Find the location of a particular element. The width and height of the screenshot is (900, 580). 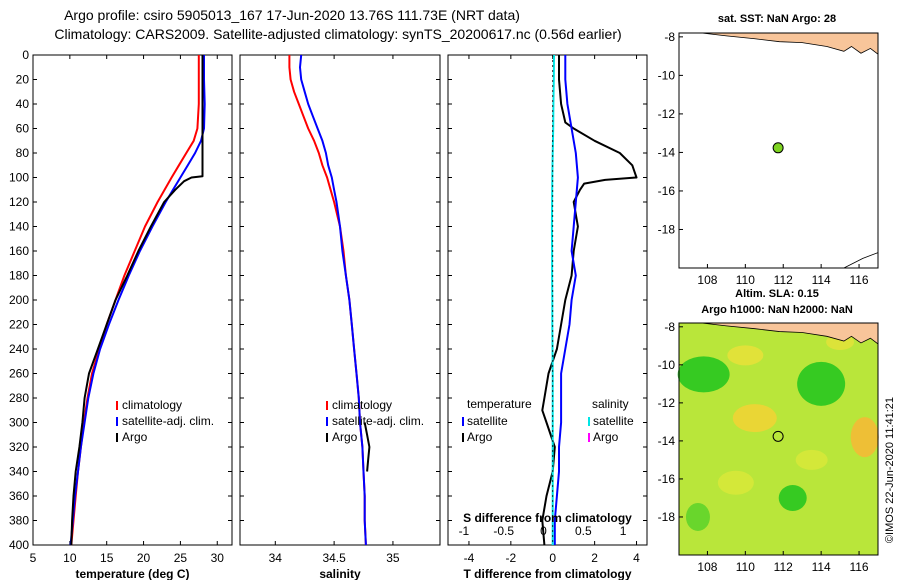

difference-stick-label-3: 0.5 is located at coordinates (583, 531).